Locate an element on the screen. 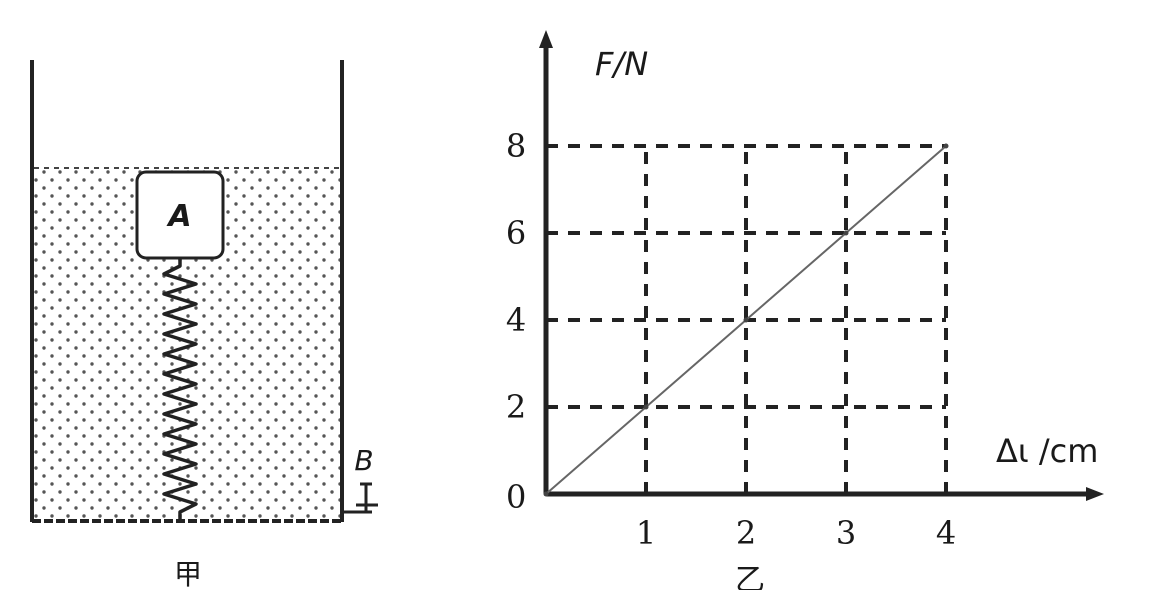 This screenshot has height=590, width=1154. y-axis-label: F/N is located at coordinates (621, 64).